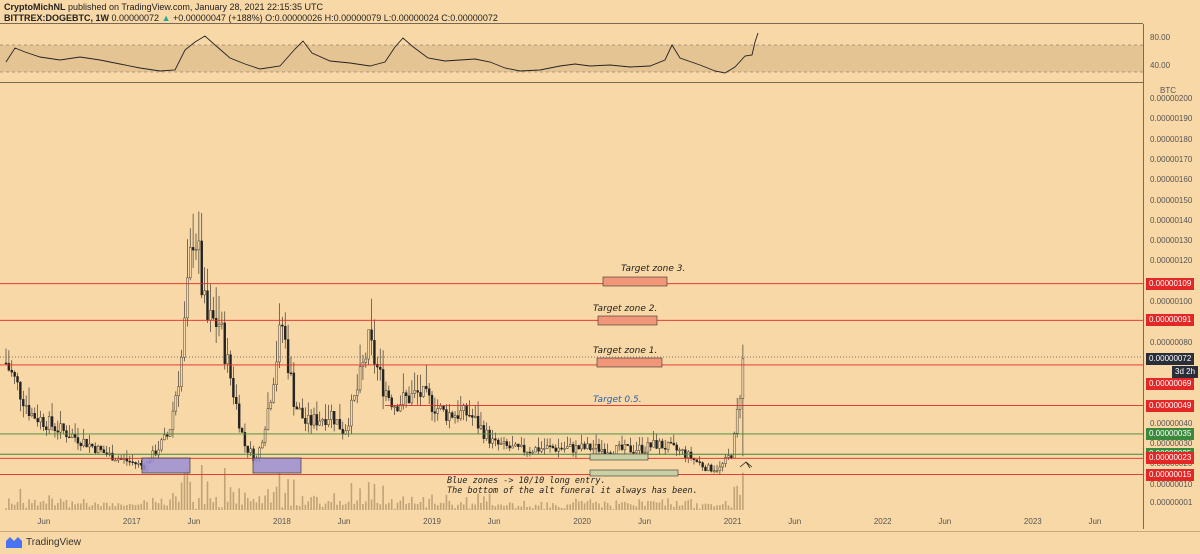 This screenshot has width=1200, height=554. I want to click on target-zone-2-label: Target zone 2., so click(625, 309).